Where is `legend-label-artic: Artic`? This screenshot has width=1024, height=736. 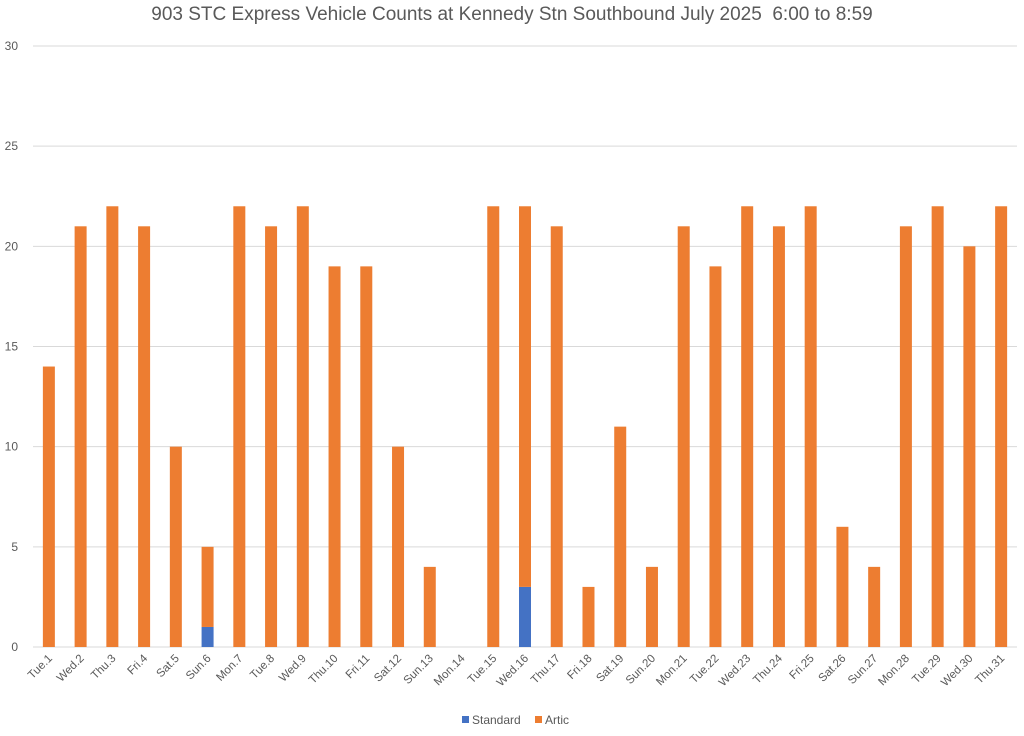 legend-label-artic: Artic is located at coordinates (557, 720).